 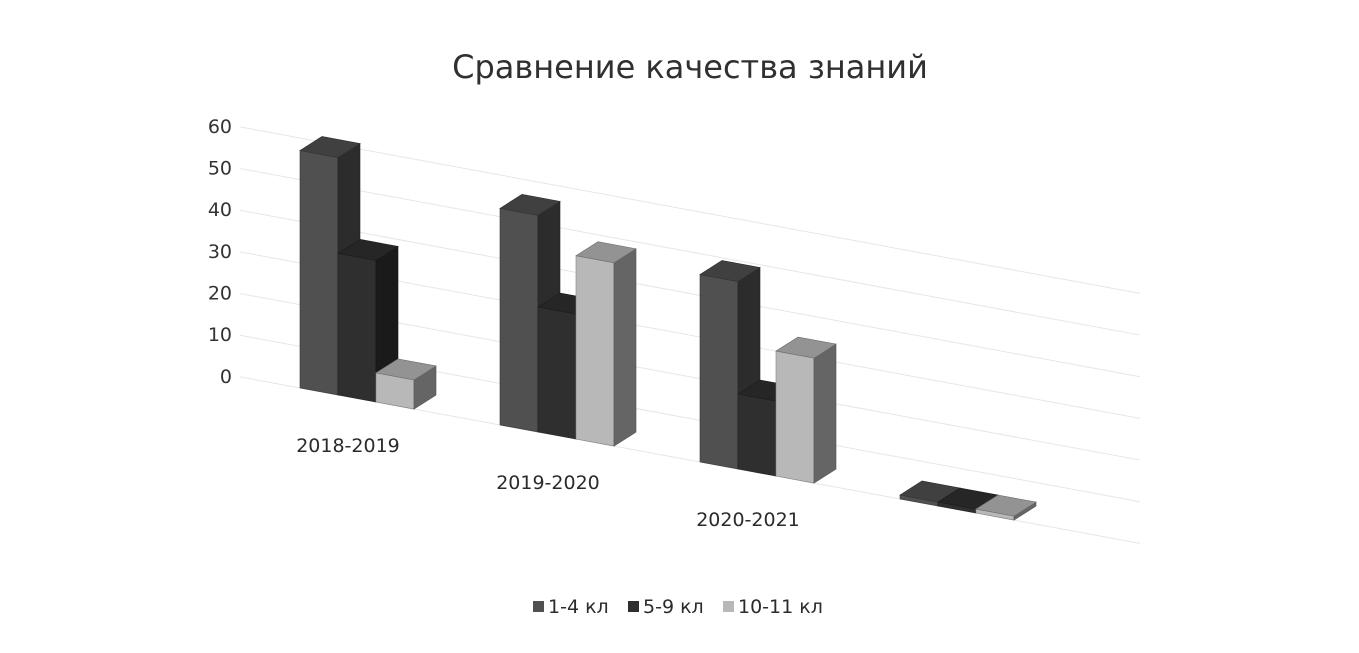 What do you see at coordinates (220, 294) in the screenshot?
I see `y-tick-label: 20` at bounding box center [220, 294].